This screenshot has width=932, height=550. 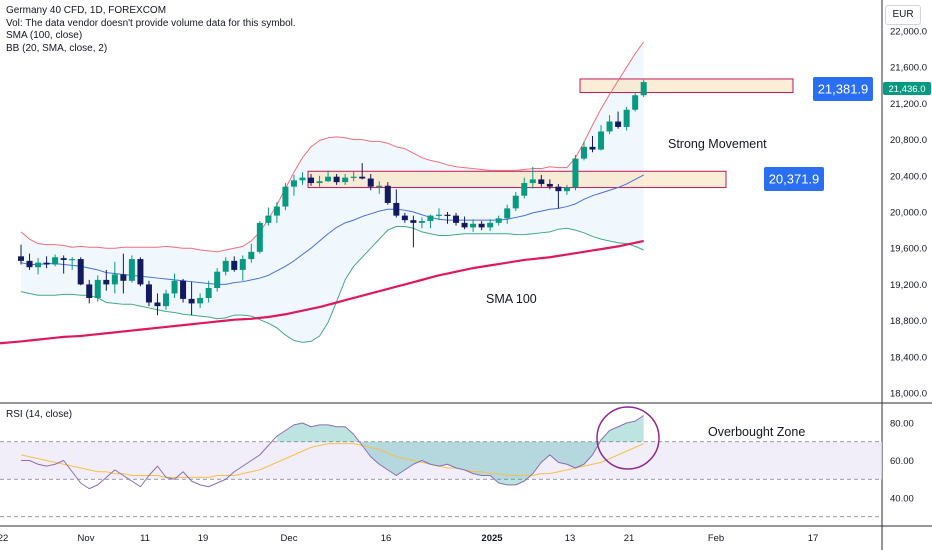 I want to click on rsi-ma-line, so click(x=332, y=460).